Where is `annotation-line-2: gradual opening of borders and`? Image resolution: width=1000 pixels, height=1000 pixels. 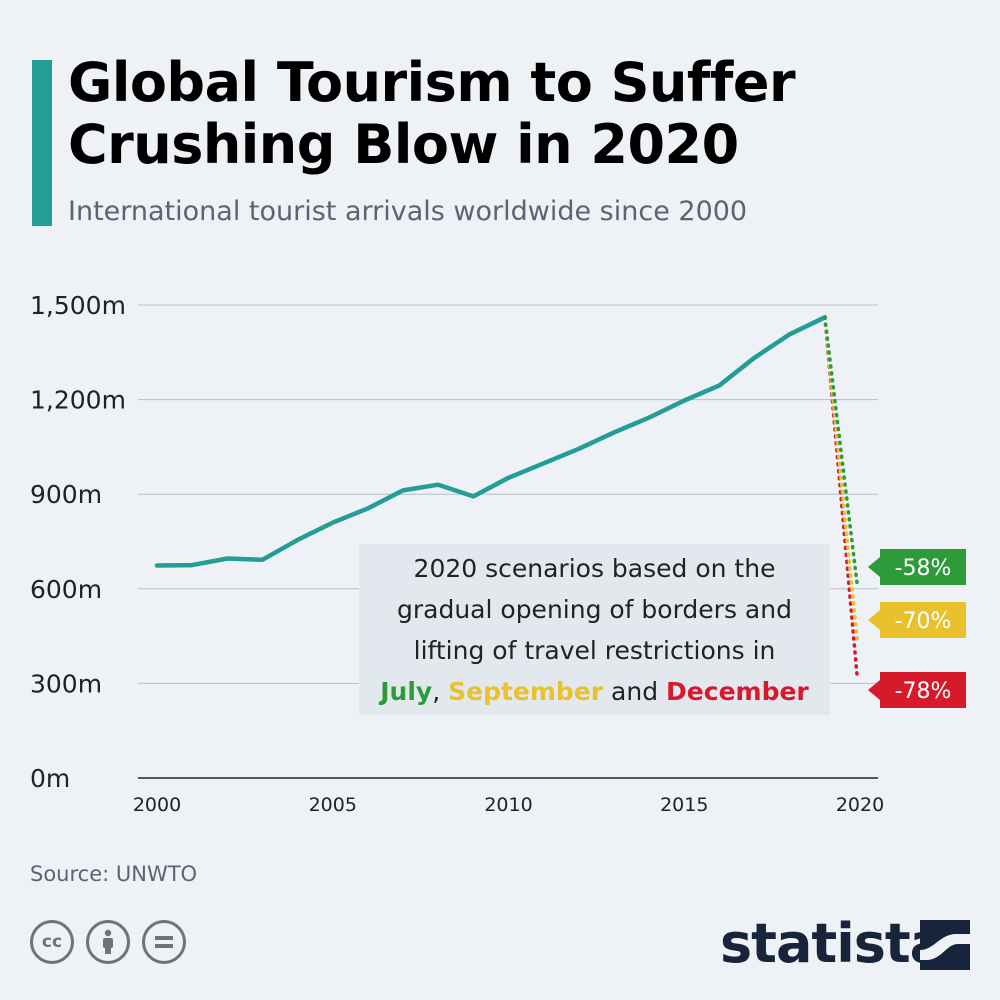
annotation-line-2: gradual opening of borders and is located at coordinates (594, 609).